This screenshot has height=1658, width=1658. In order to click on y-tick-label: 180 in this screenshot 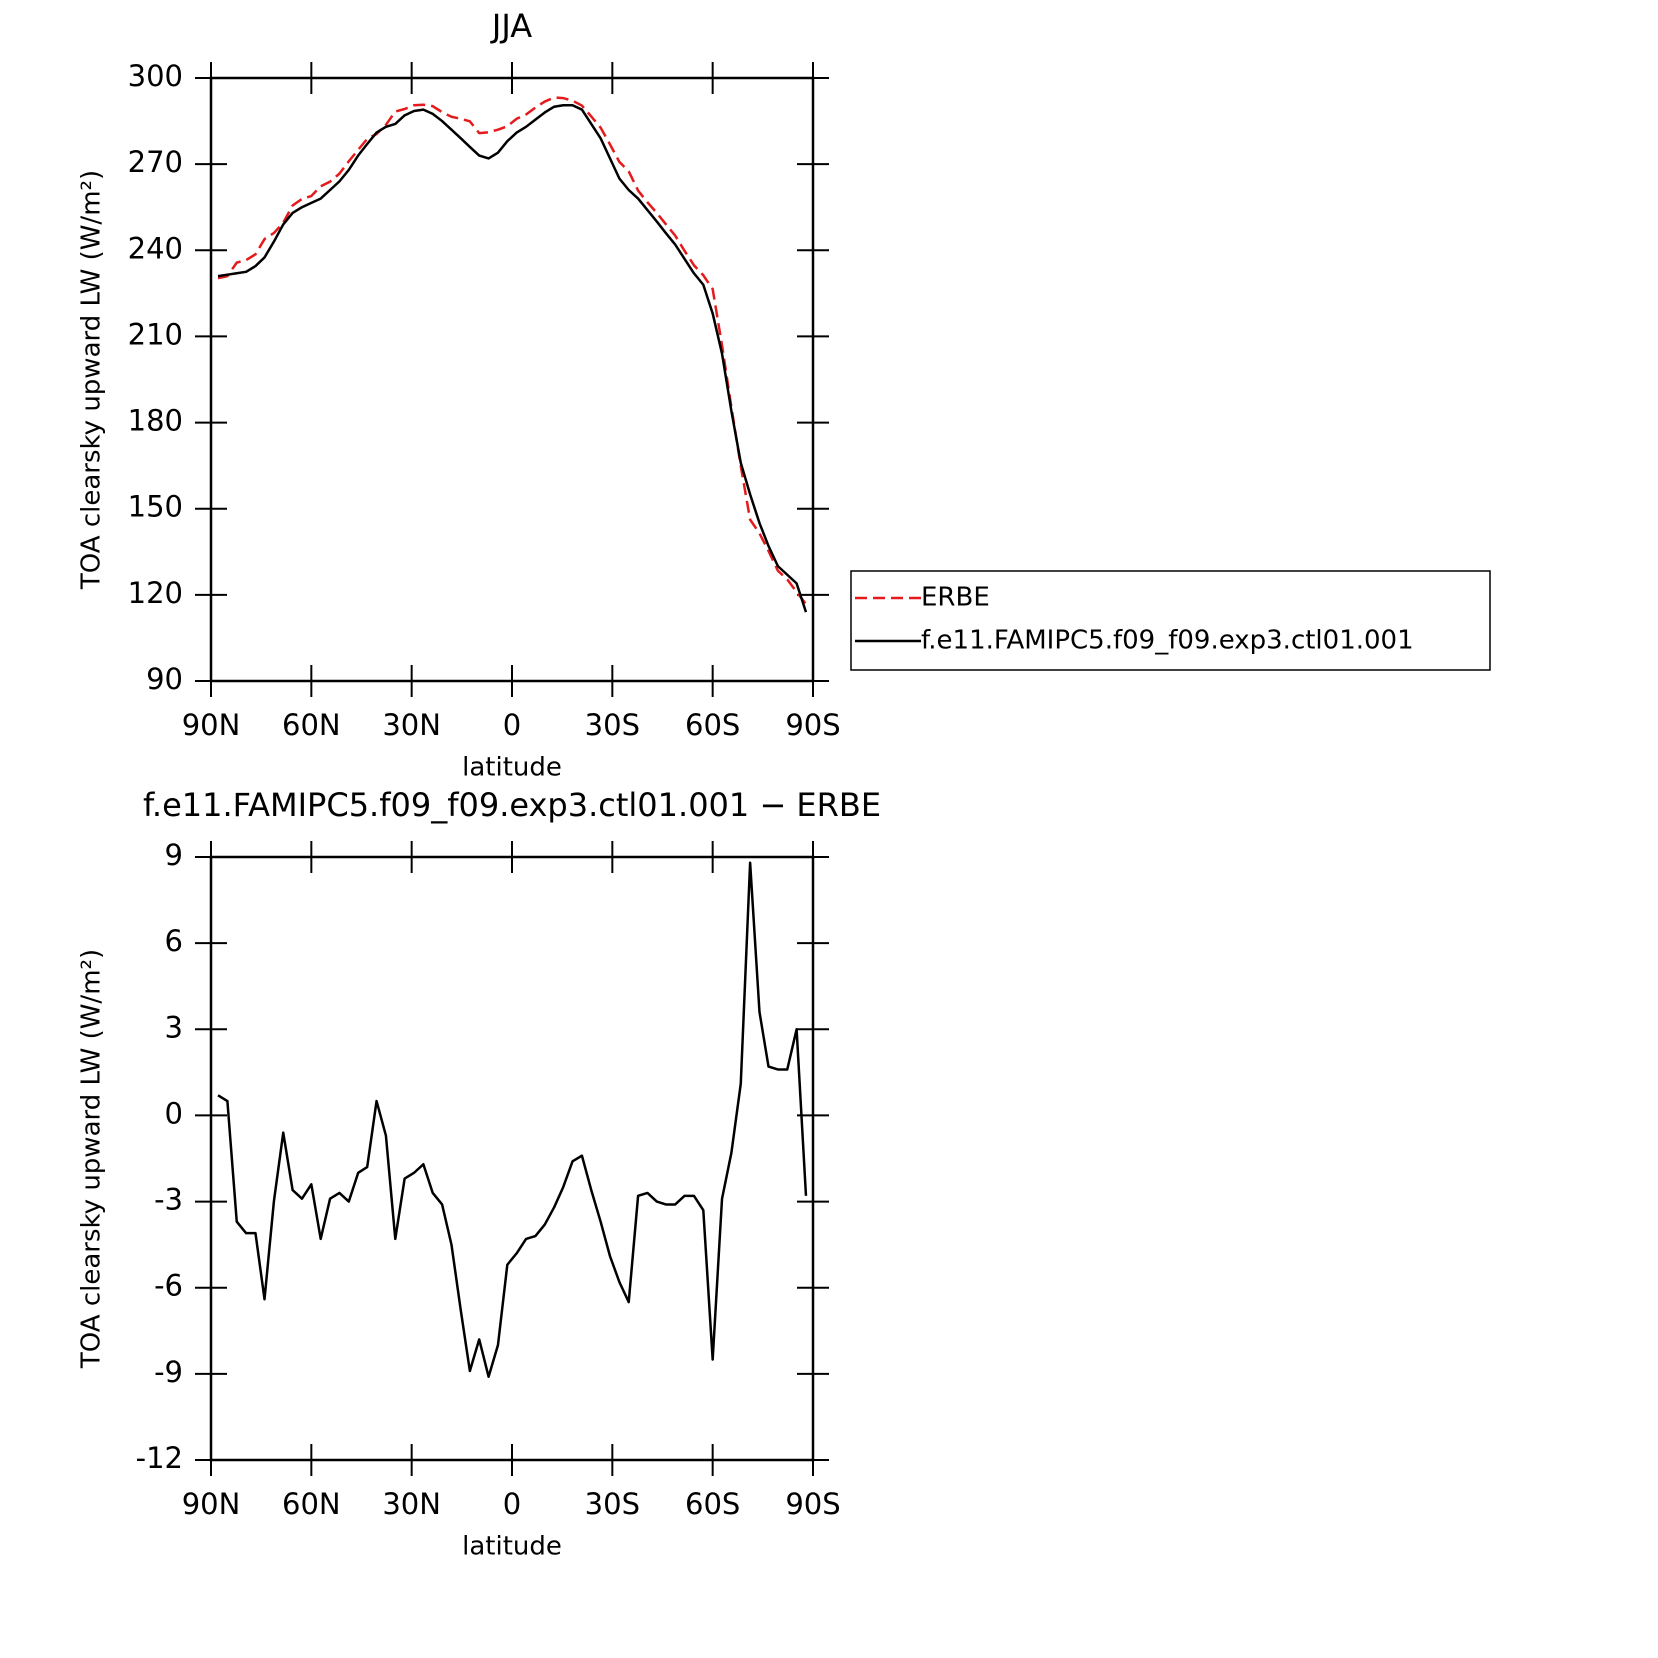, I will do `click(155, 421)`.